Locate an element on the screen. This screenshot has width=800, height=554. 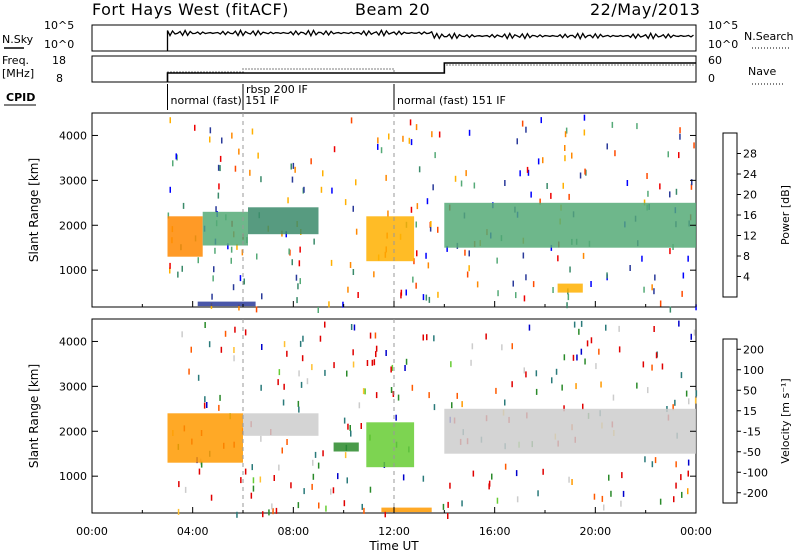
x-tick-label: 00:00 is located at coordinates (92, 531).